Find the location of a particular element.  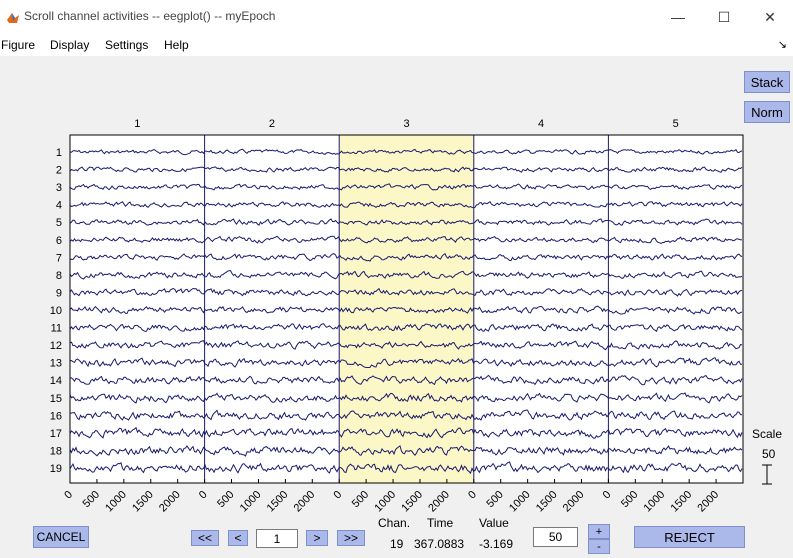

page-input: 1 is located at coordinates (277, 538).